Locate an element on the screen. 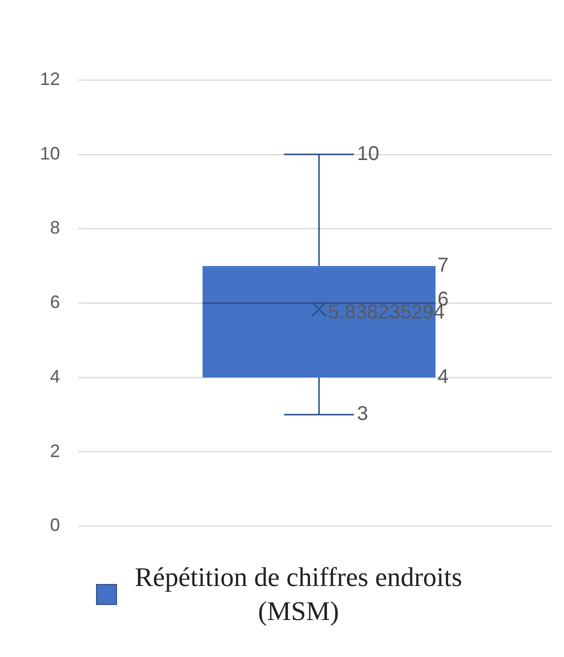 Image resolution: width=564 pixels, height=657 pixels. legend-label: Répétition de chiffres endroits (MSM) is located at coordinates (299, 594).